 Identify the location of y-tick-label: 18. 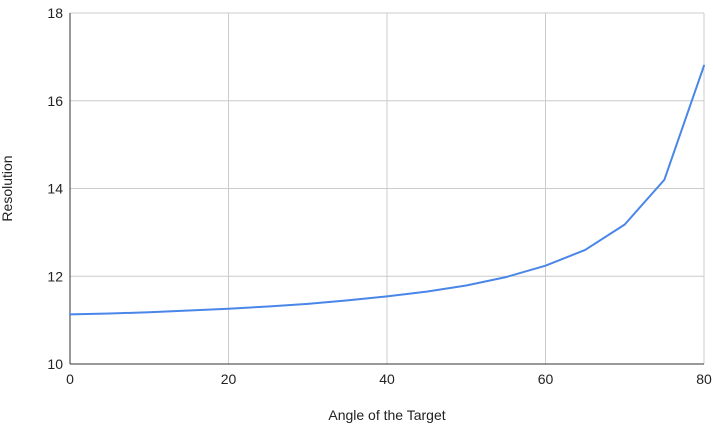
(55, 13).